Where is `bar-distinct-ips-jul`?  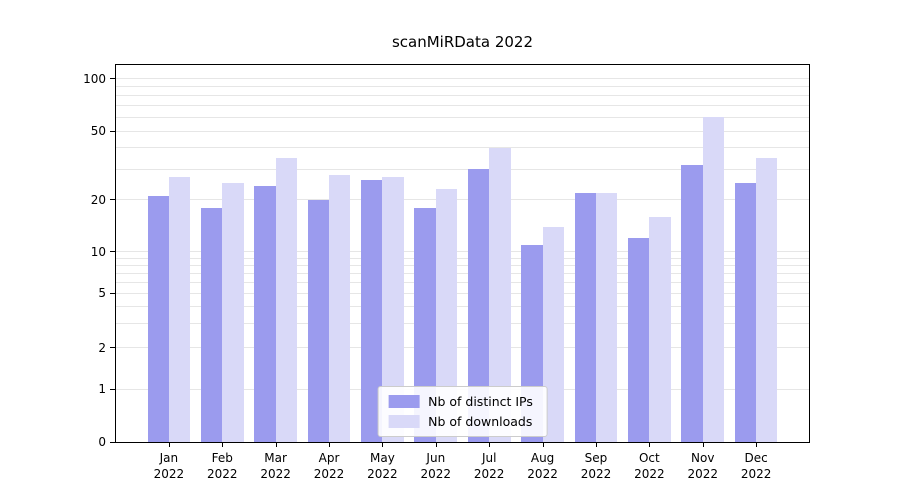 bar-distinct-ips-jul is located at coordinates (478, 305).